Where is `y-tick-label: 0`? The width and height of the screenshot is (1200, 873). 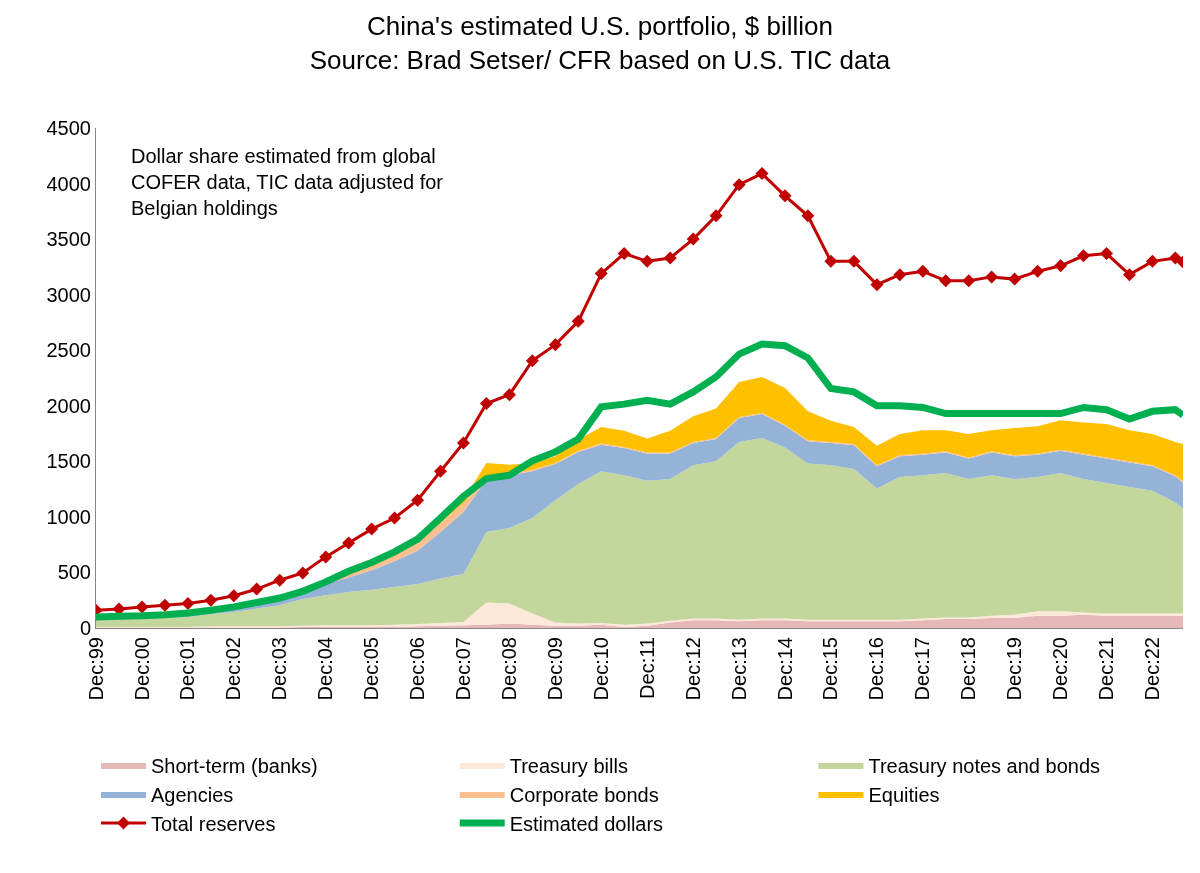 y-tick-label: 0 is located at coordinates (85, 628).